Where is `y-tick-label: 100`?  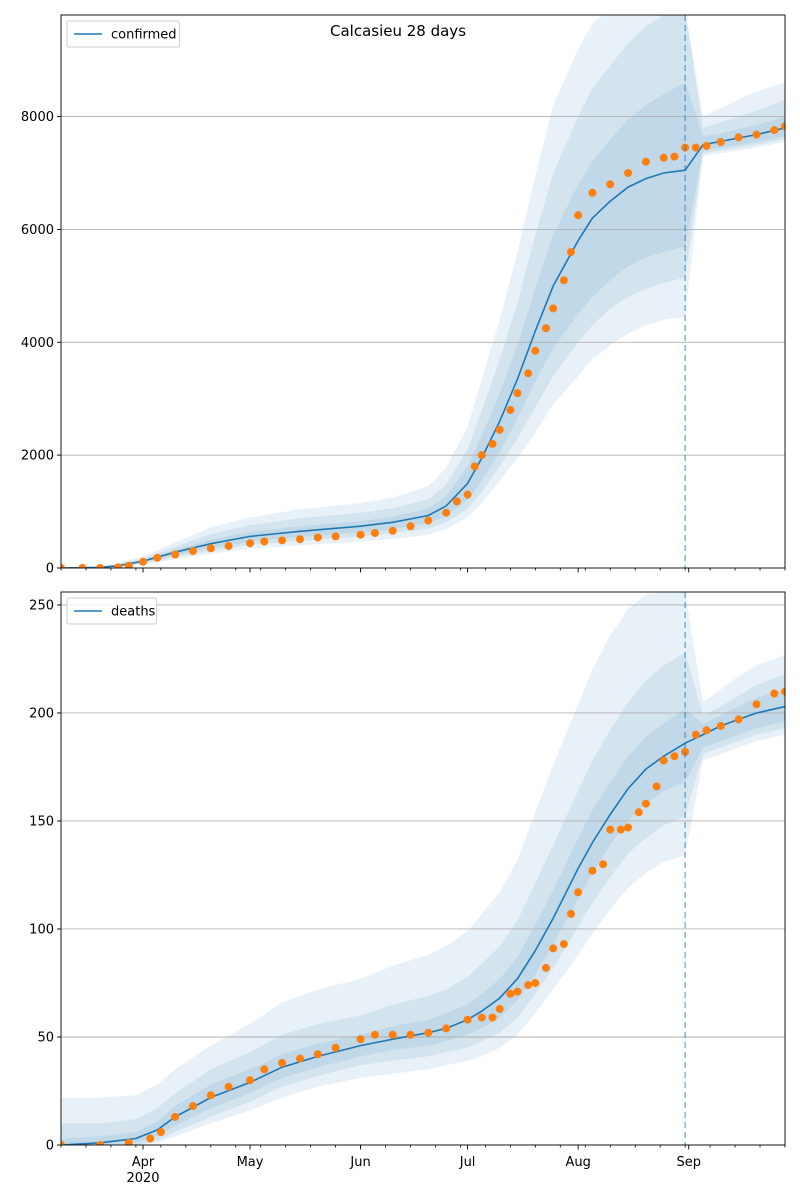
y-tick-label: 100 is located at coordinates (41, 929).